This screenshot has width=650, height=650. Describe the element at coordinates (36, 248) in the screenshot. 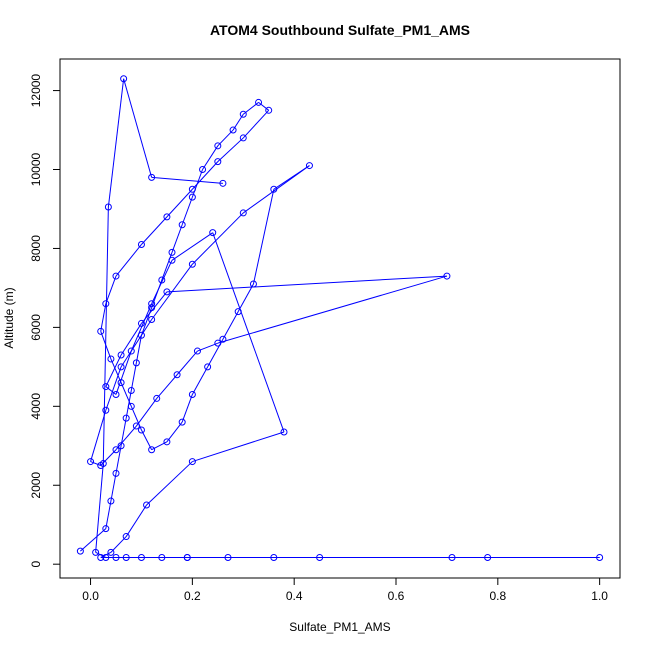

I see `y-tick-label: 8000` at that location.